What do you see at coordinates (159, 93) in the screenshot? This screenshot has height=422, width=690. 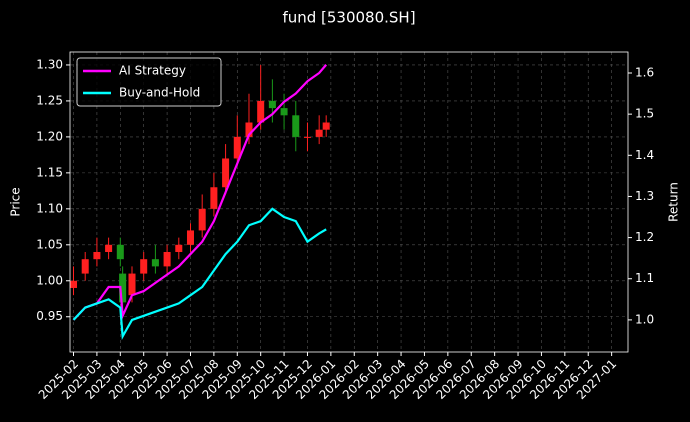 I see `legend-label: Buy-and-Hold` at bounding box center [159, 93].